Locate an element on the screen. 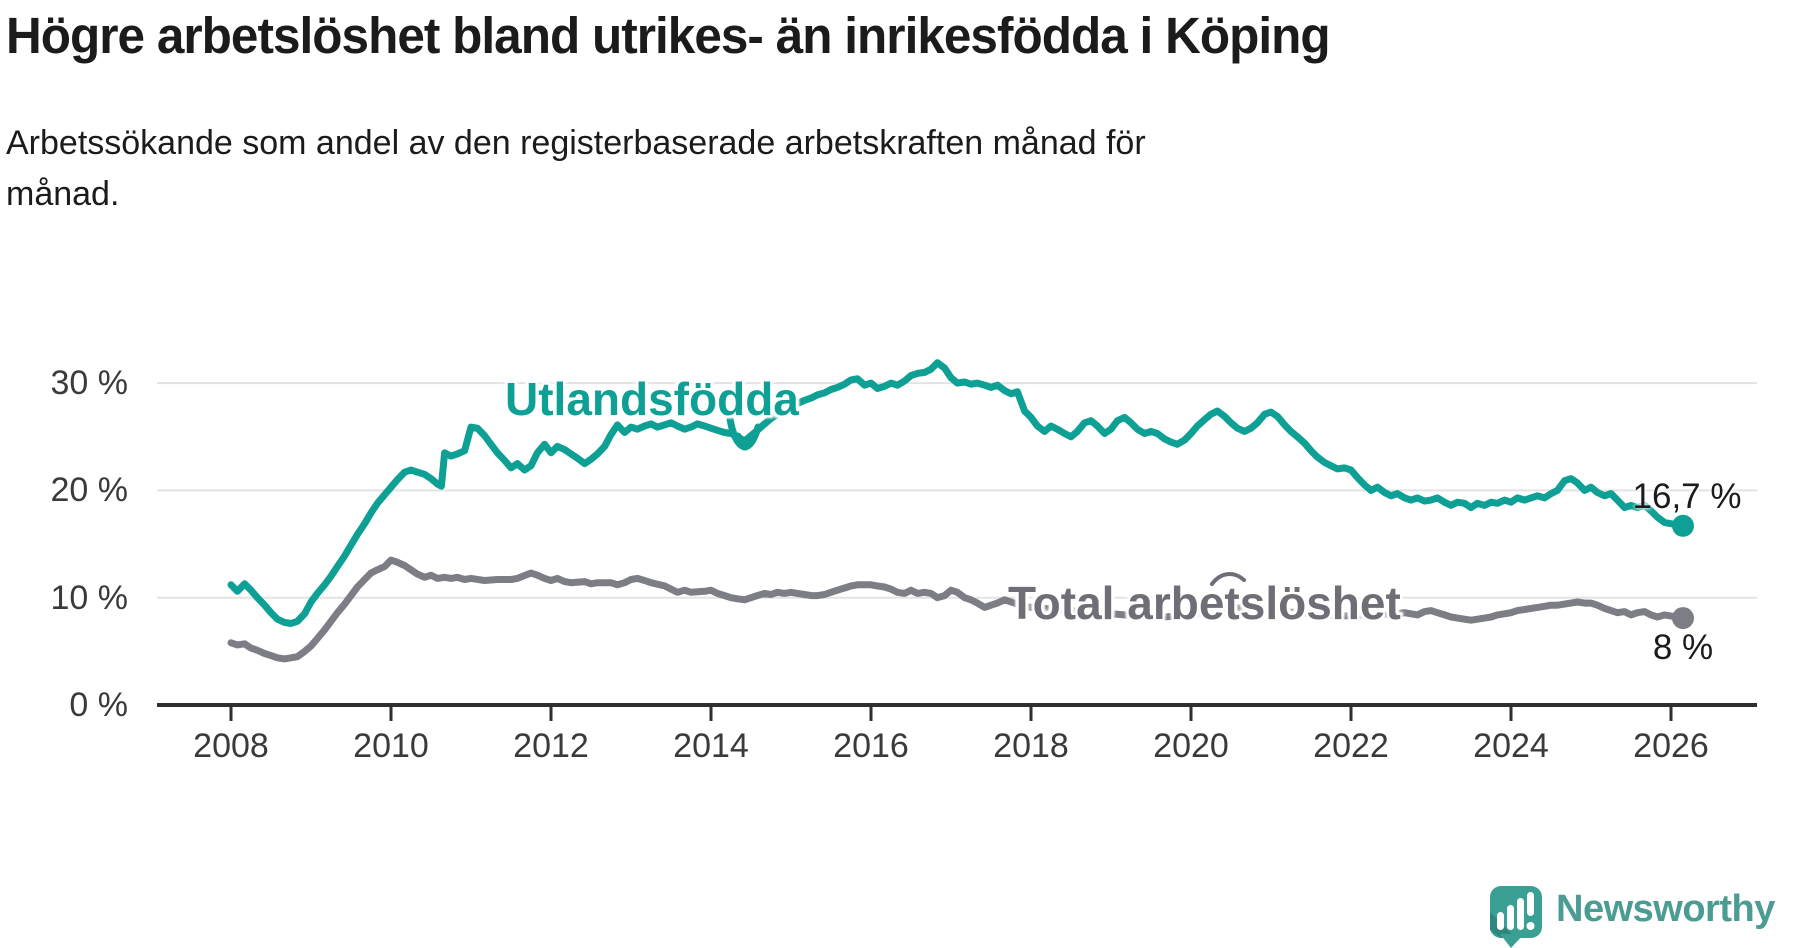 The height and width of the screenshot is (948, 1800). series-label-total: Total arbetslöshet is located at coordinates (1204, 603).